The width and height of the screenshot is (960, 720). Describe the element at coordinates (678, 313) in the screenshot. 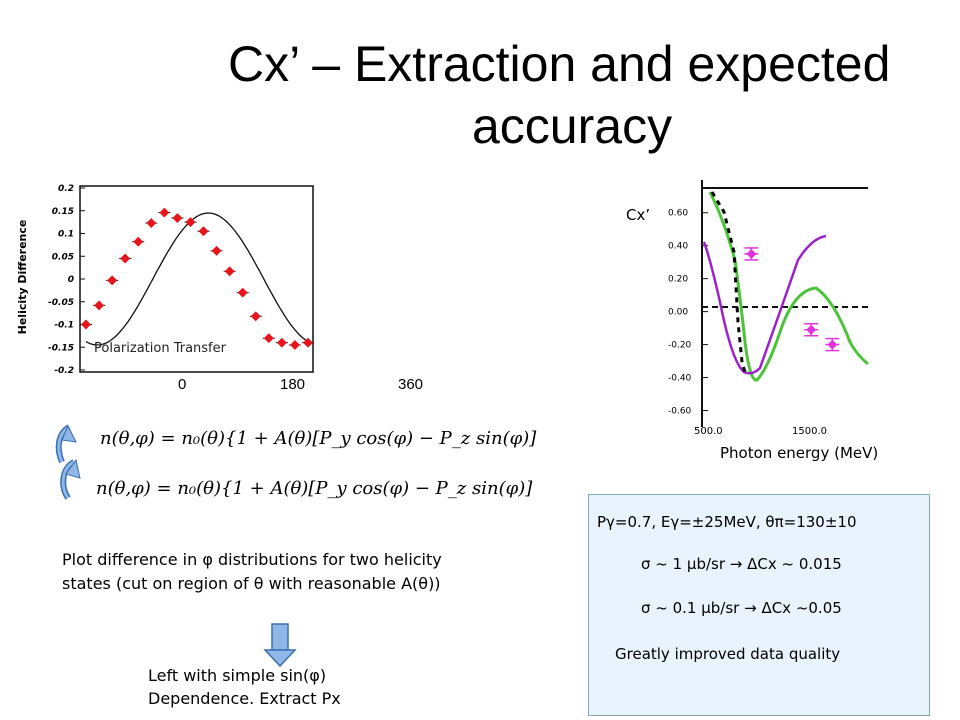

I see `right-ytick-label: 0.00` at that location.